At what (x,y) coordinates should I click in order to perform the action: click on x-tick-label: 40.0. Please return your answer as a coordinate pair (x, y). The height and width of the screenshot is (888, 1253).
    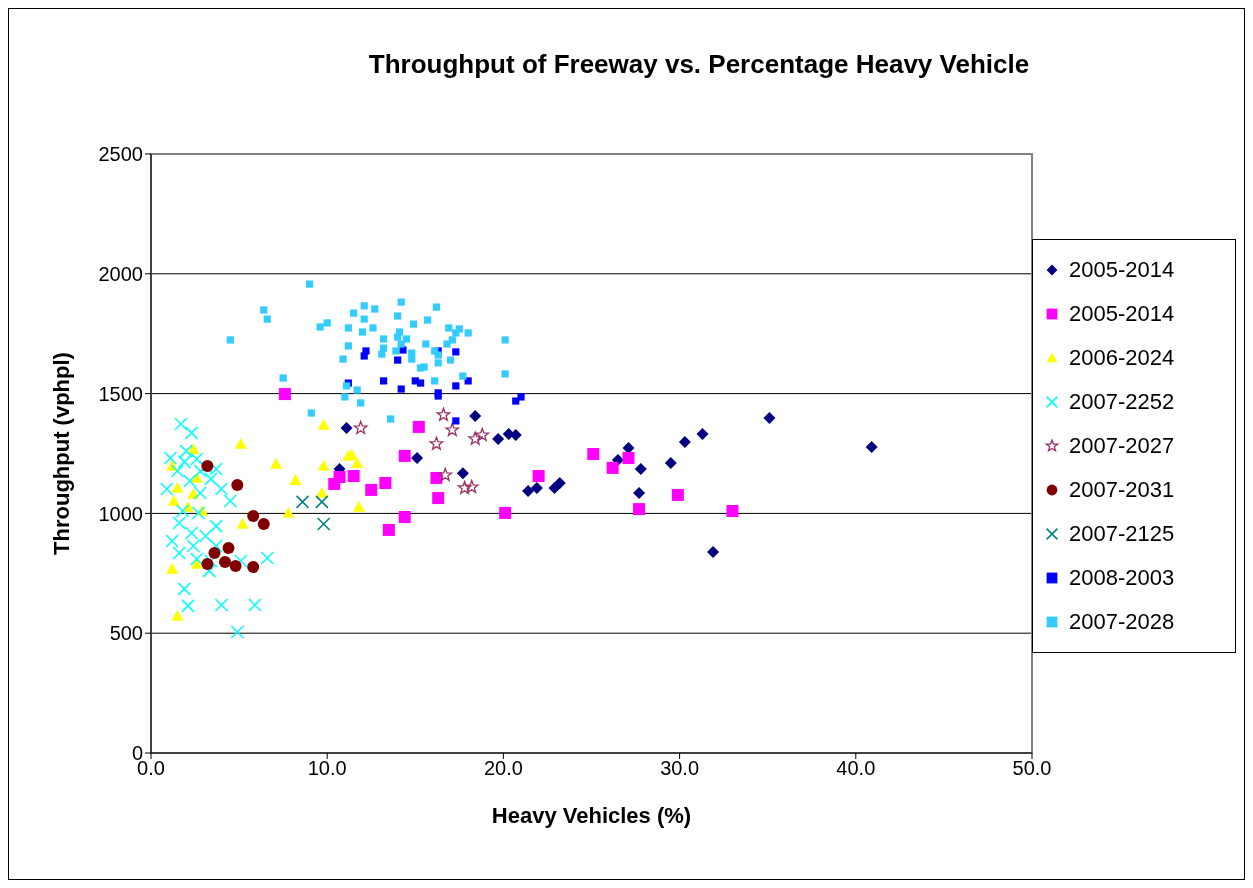
    Looking at the image, I should click on (856, 768).